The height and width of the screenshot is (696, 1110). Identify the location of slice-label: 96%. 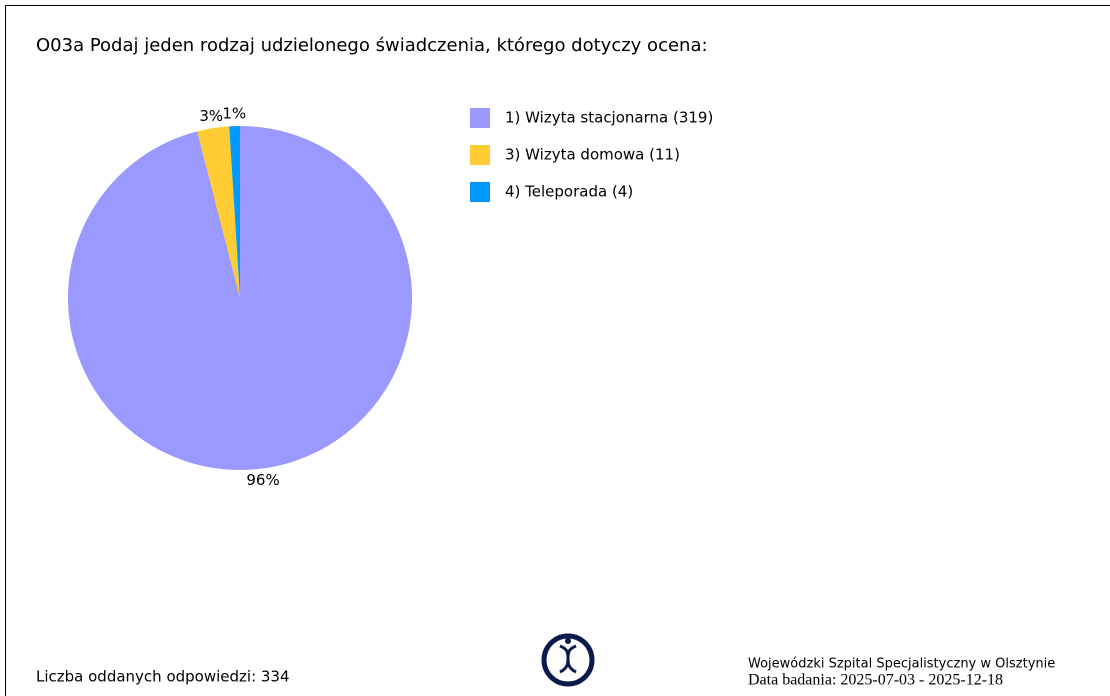
(262, 480).